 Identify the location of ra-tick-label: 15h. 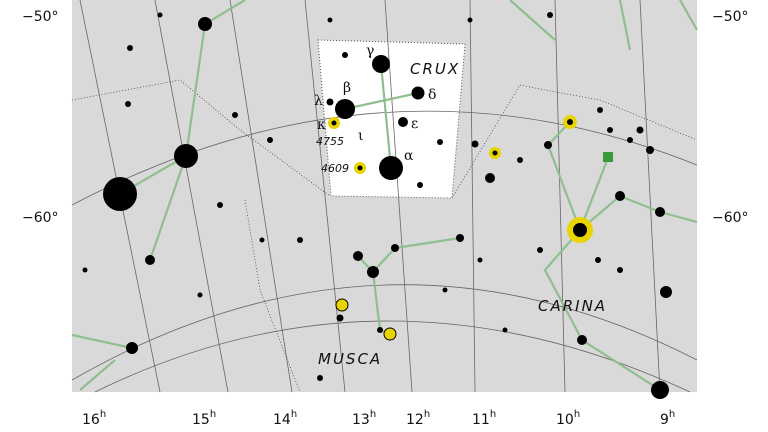
(204, 418).